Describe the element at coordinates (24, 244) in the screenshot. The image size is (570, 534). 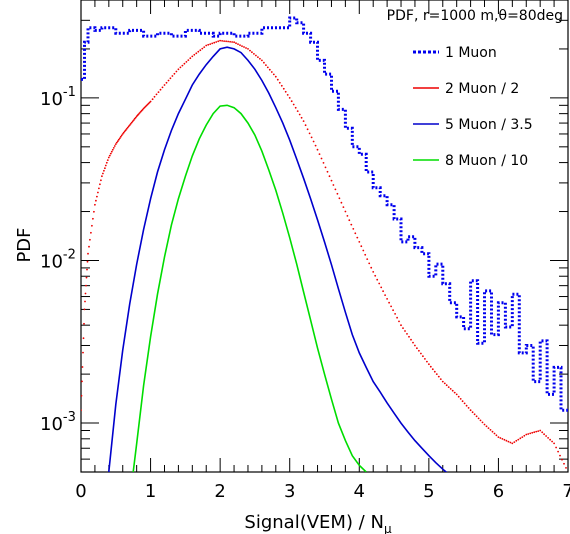
I see `y-axis-title: PDF` at that location.